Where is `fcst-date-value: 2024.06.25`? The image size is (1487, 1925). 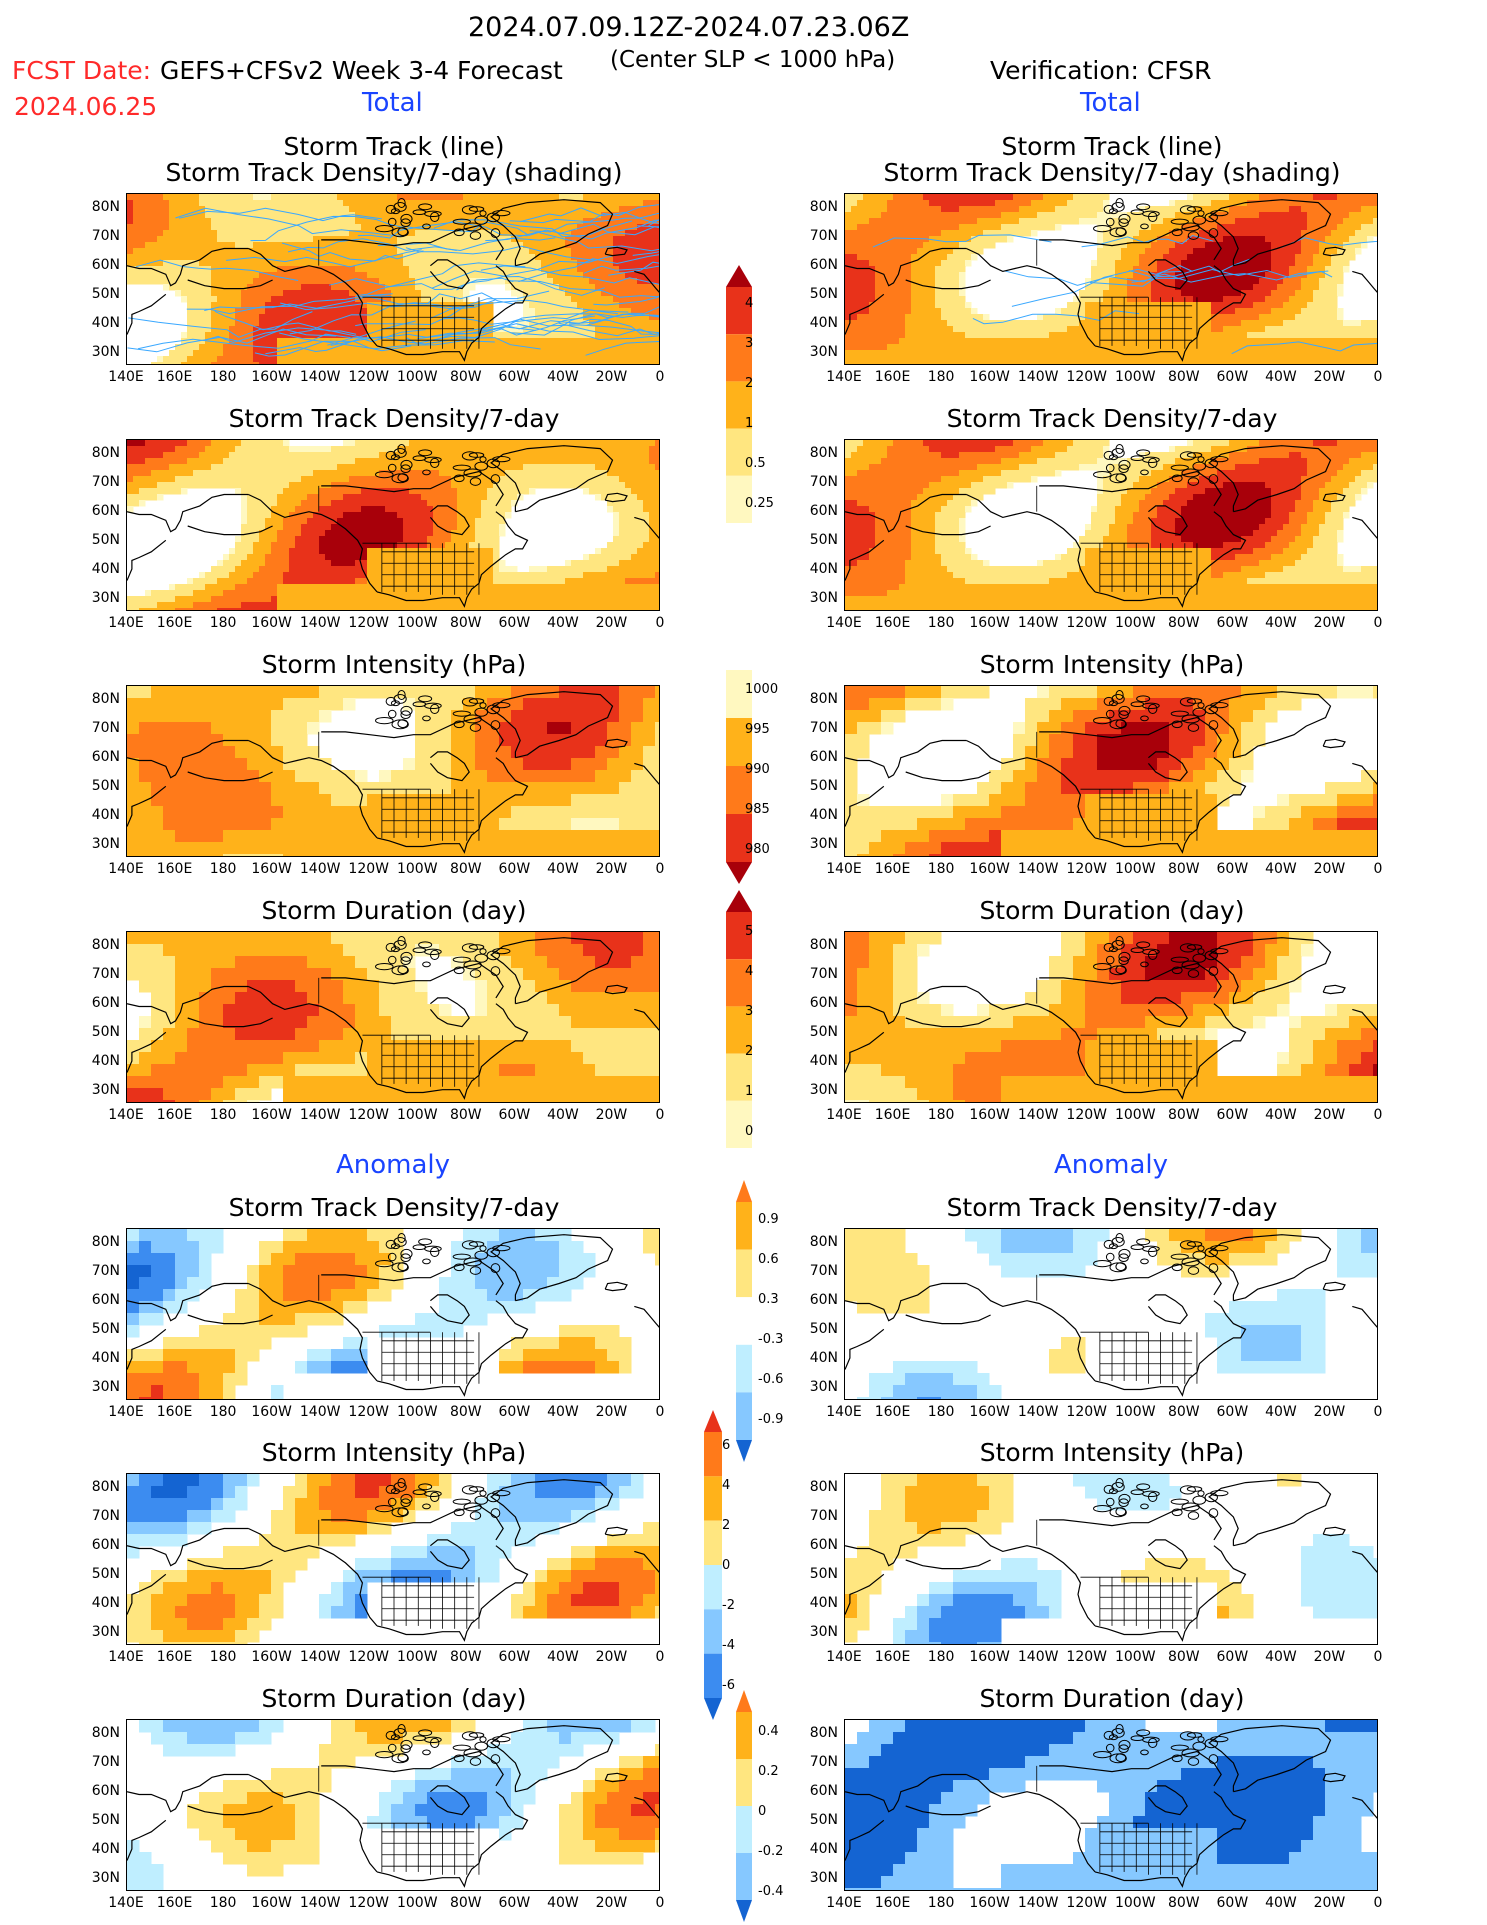
fcst-date-value: 2024.06.25 is located at coordinates (86, 106).